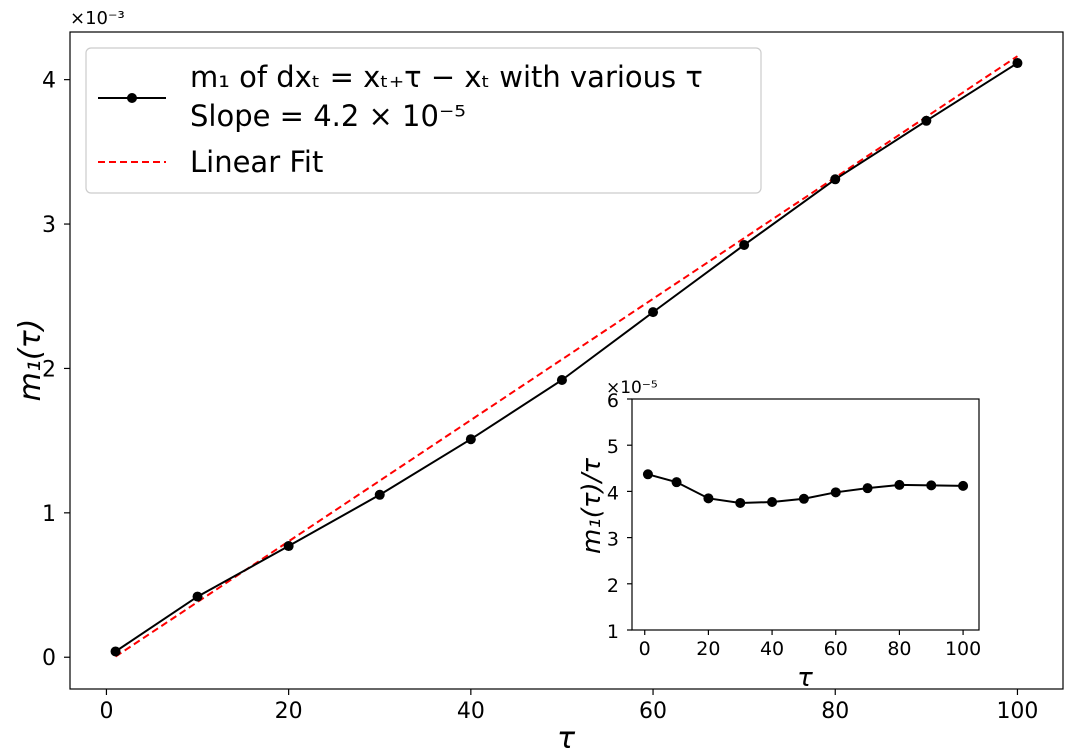 Image resolution: width=1068 pixels, height=753 pixels. Describe the element at coordinates (613, 632) in the screenshot. I see `inset-y-tick-label: 1` at that location.